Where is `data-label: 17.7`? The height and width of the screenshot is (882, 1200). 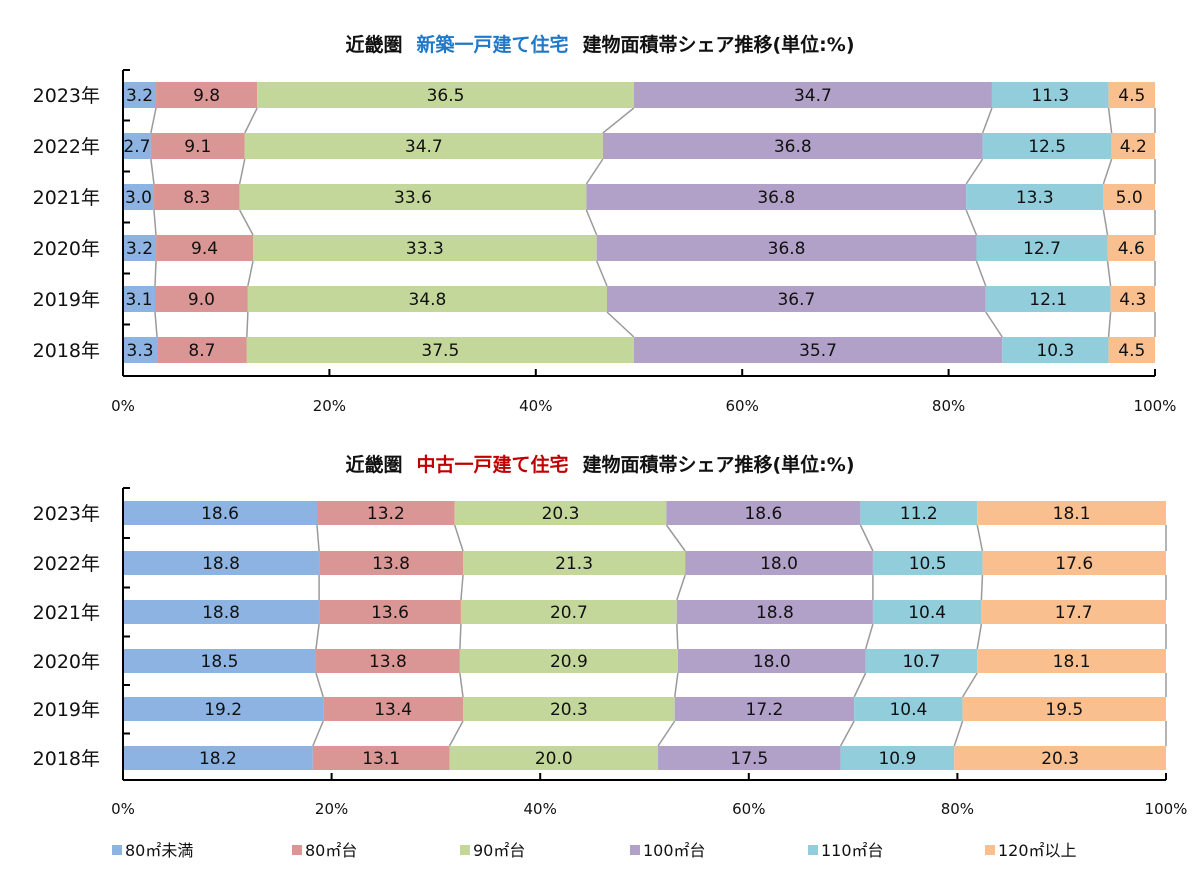
data-label: 17.7 is located at coordinates (1074, 613).